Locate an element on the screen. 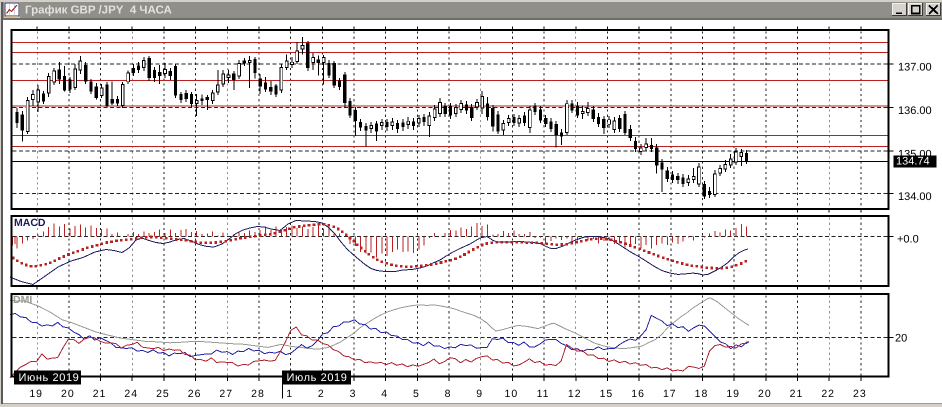 The image size is (942, 407). svg-text: 134.74 is located at coordinates (913, 162).